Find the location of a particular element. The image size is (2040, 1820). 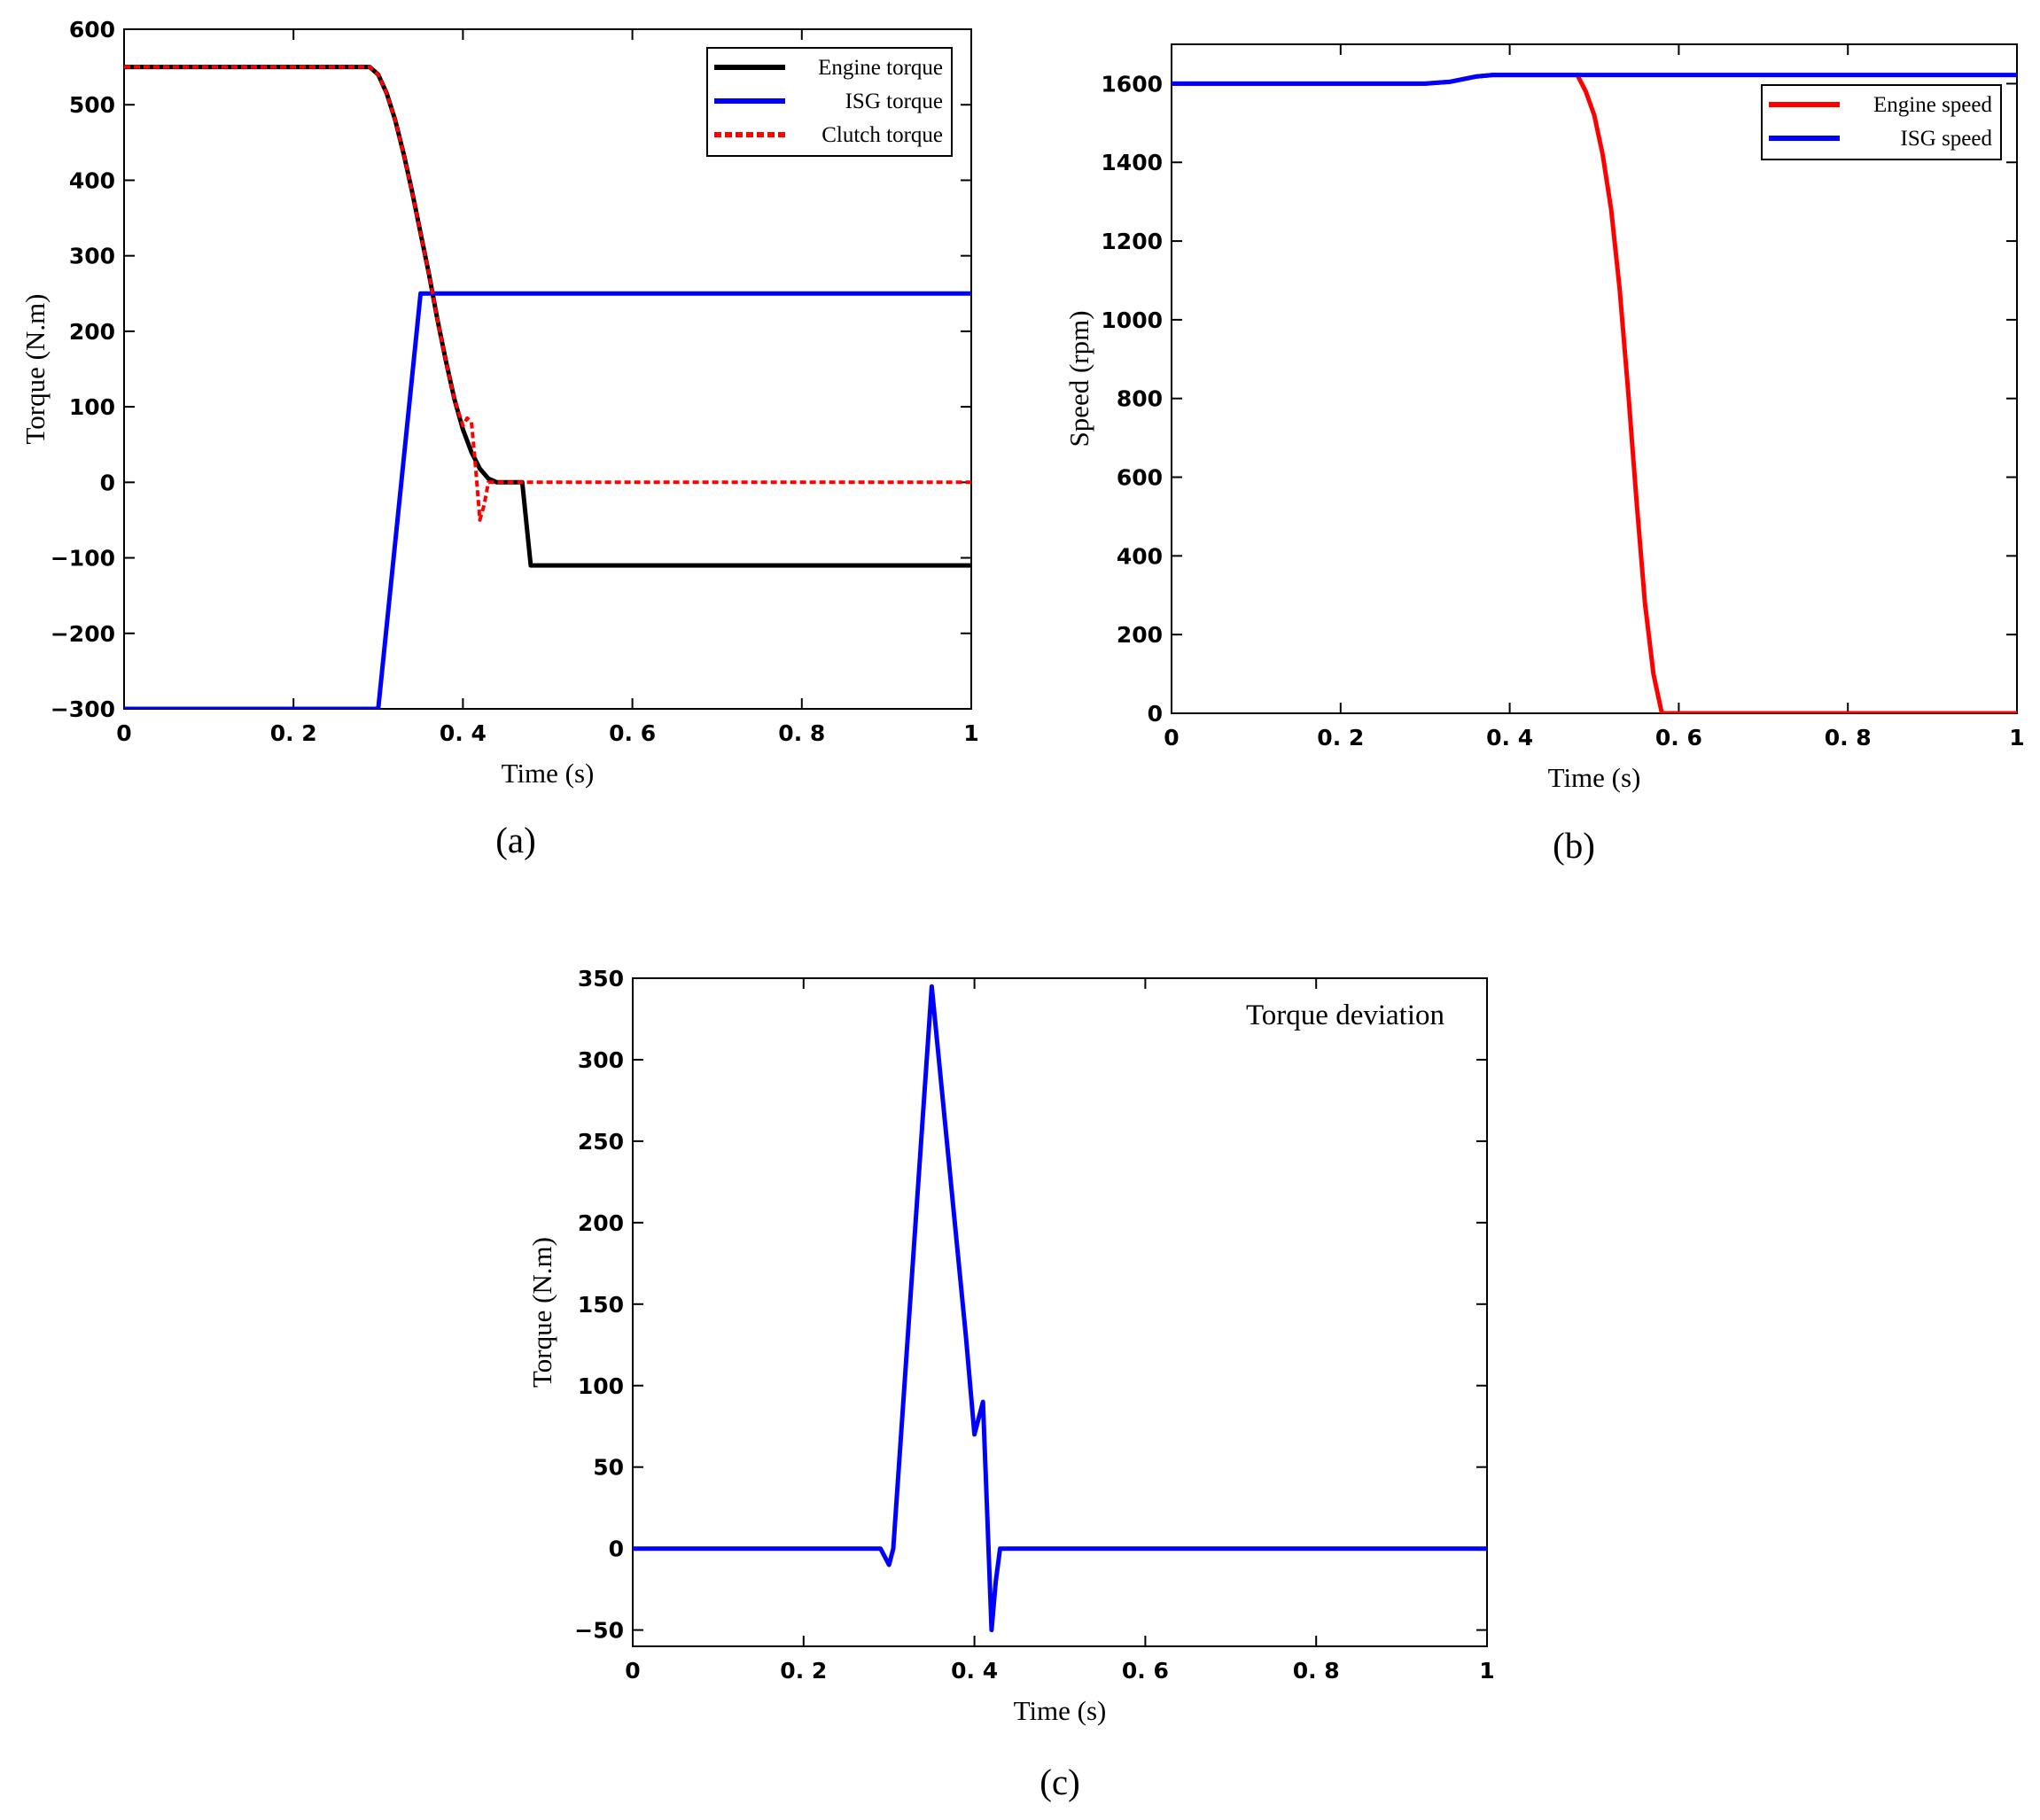

series-line-isg-speed is located at coordinates (1594, 79).